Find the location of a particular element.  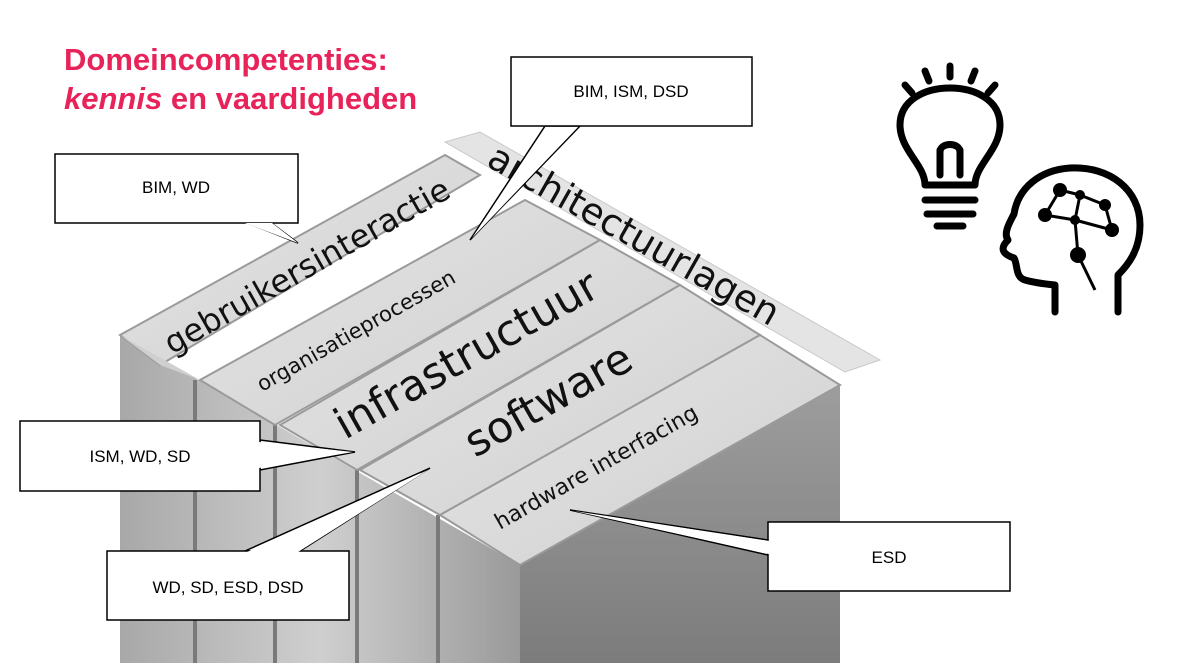

callout-esd: ESD is located at coordinates (790, 550).